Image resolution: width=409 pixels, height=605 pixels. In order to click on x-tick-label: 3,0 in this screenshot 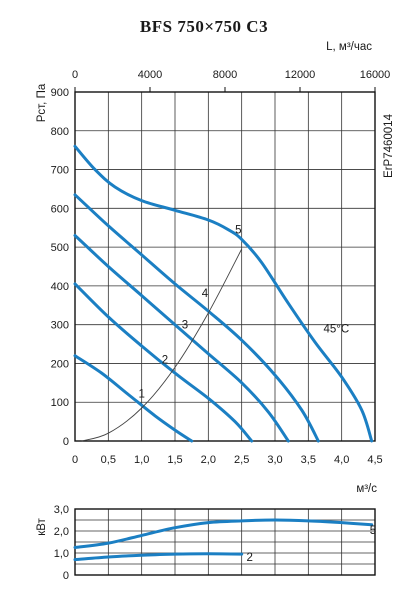, I will do `click(274, 460)`.